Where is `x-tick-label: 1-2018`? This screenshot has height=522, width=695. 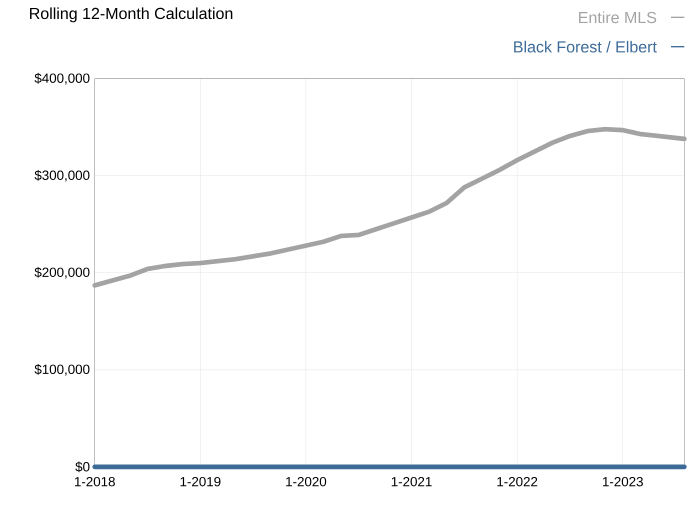 x-tick-label: 1-2018 is located at coordinates (94, 482).